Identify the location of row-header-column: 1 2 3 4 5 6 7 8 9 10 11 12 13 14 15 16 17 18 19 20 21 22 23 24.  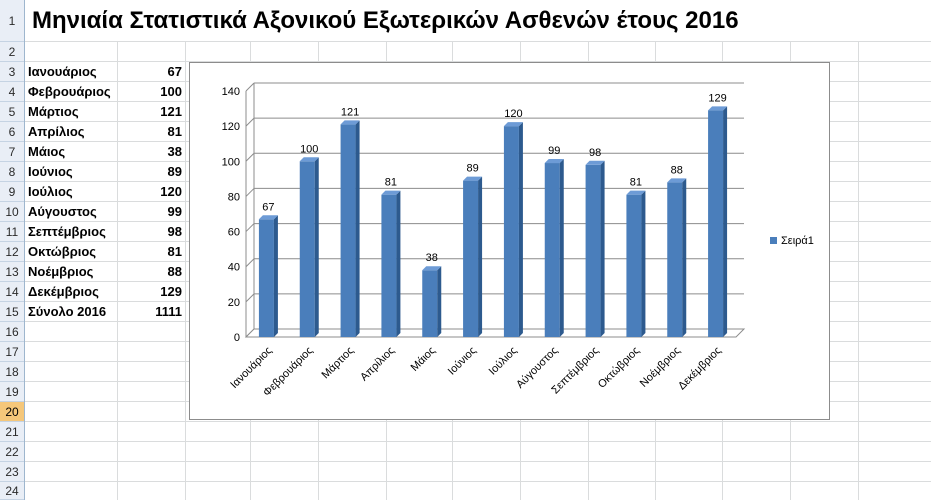
(12, 250).